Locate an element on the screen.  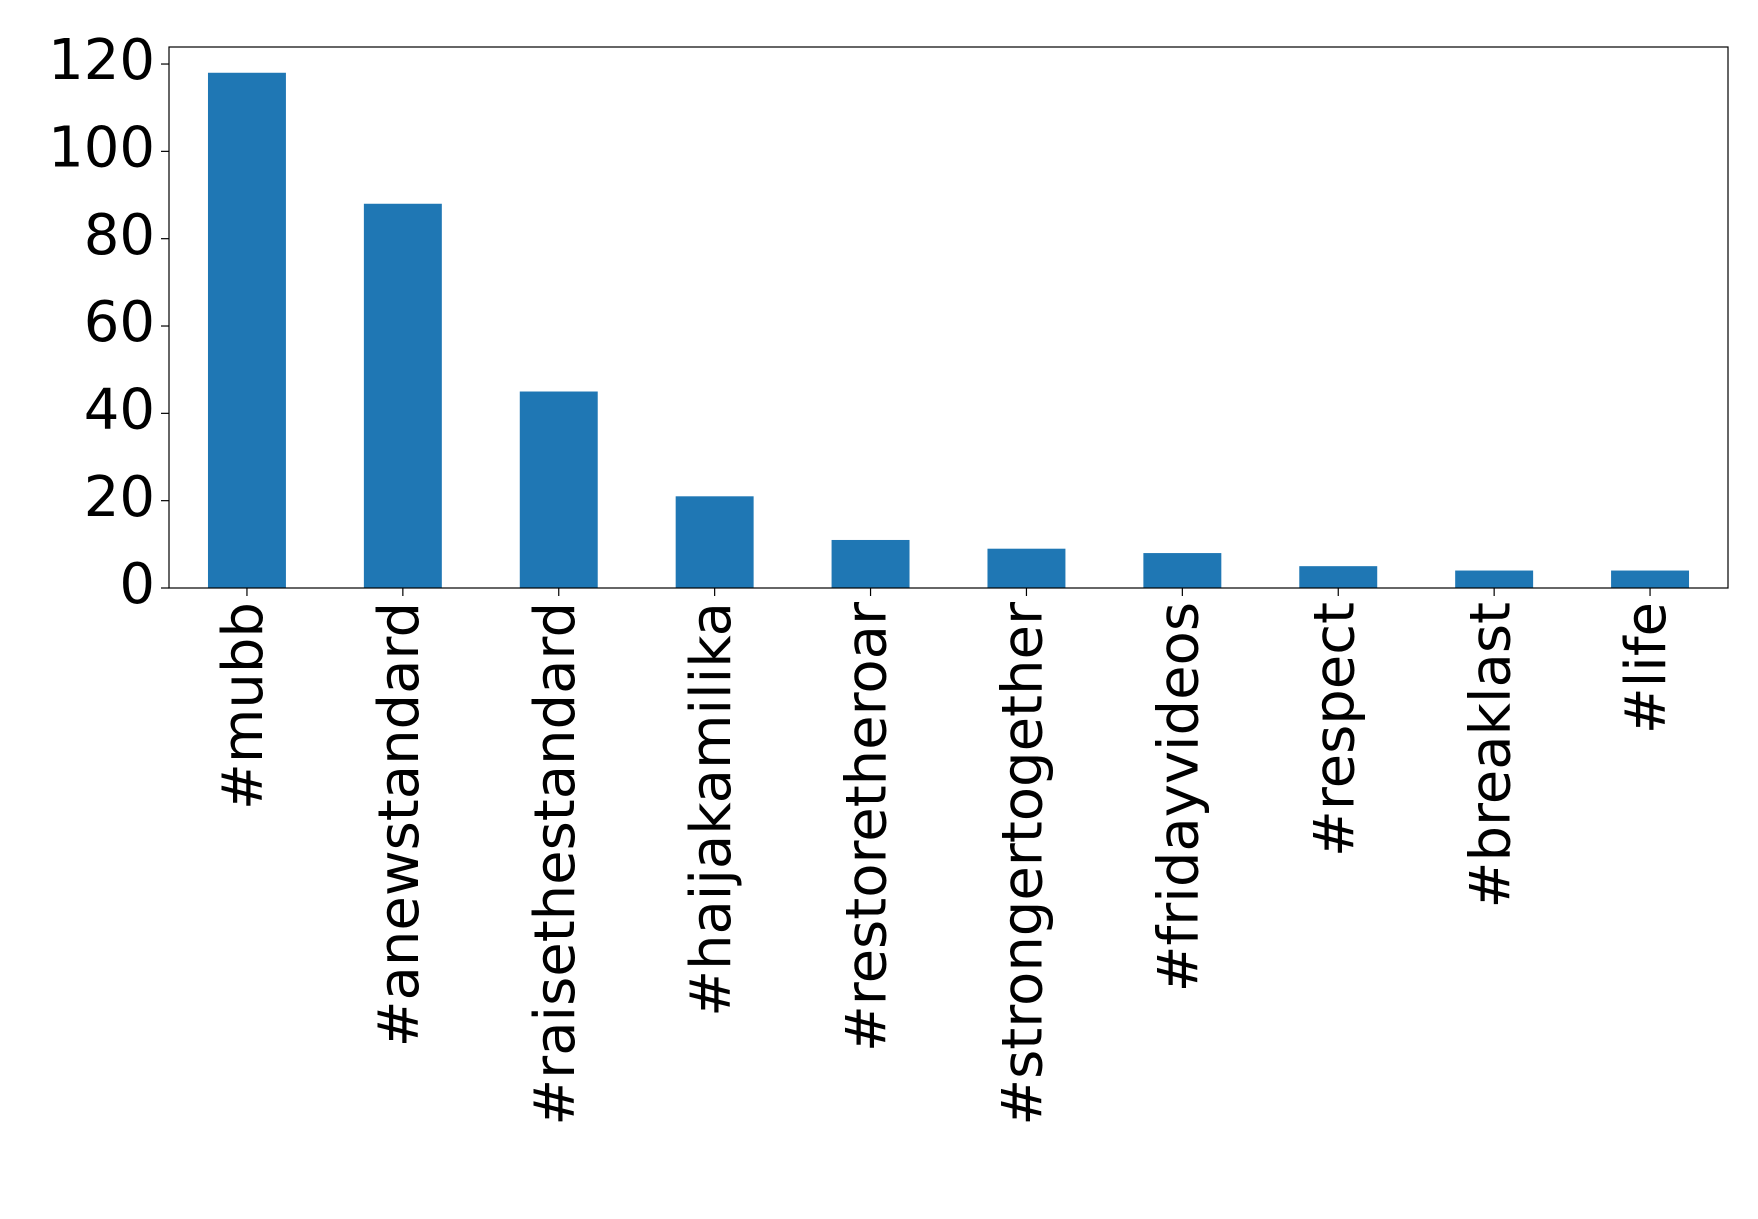
x-tick-label: #haijakamilika is located at coordinates (711, 809).